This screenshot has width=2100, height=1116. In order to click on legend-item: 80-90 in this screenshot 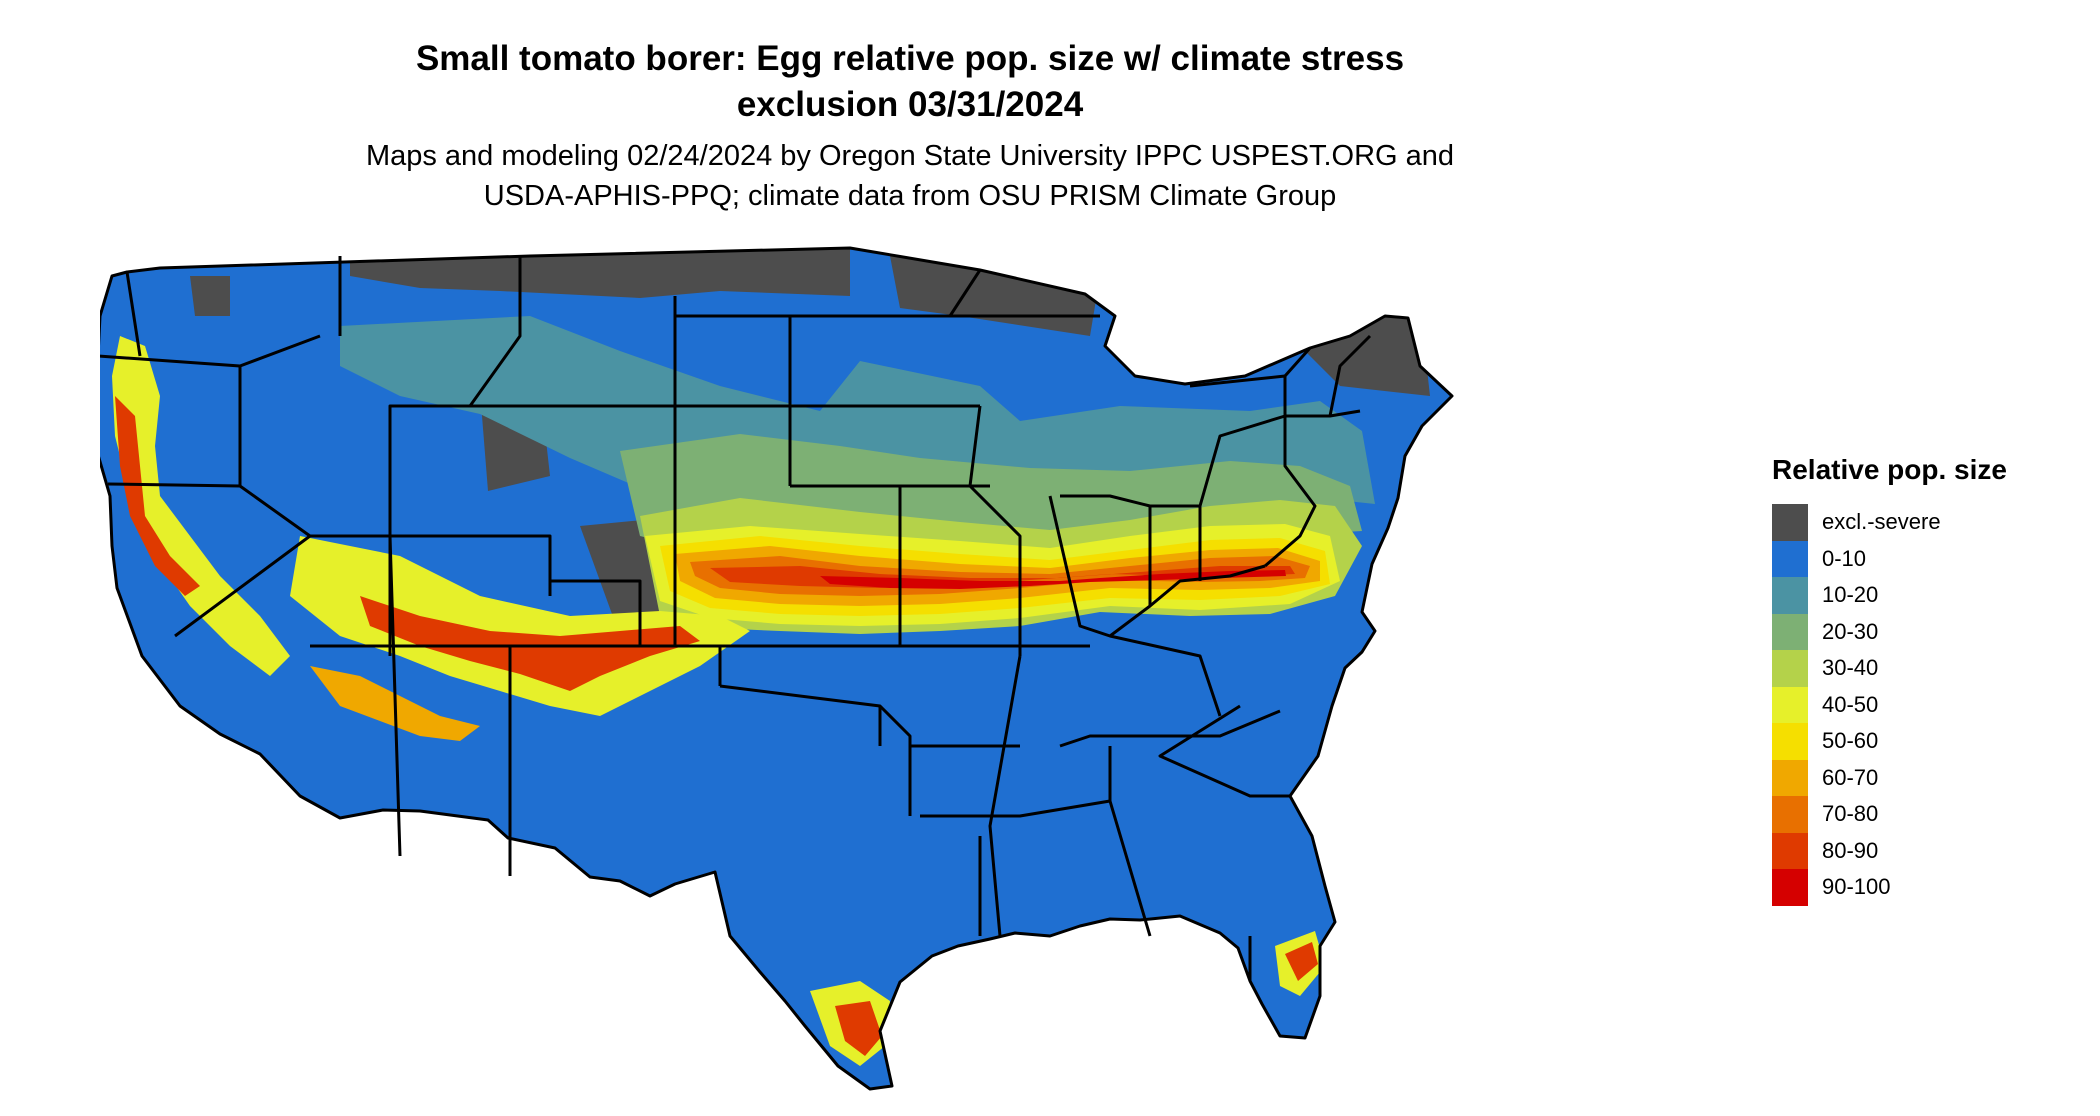, I will do `click(1889, 850)`.